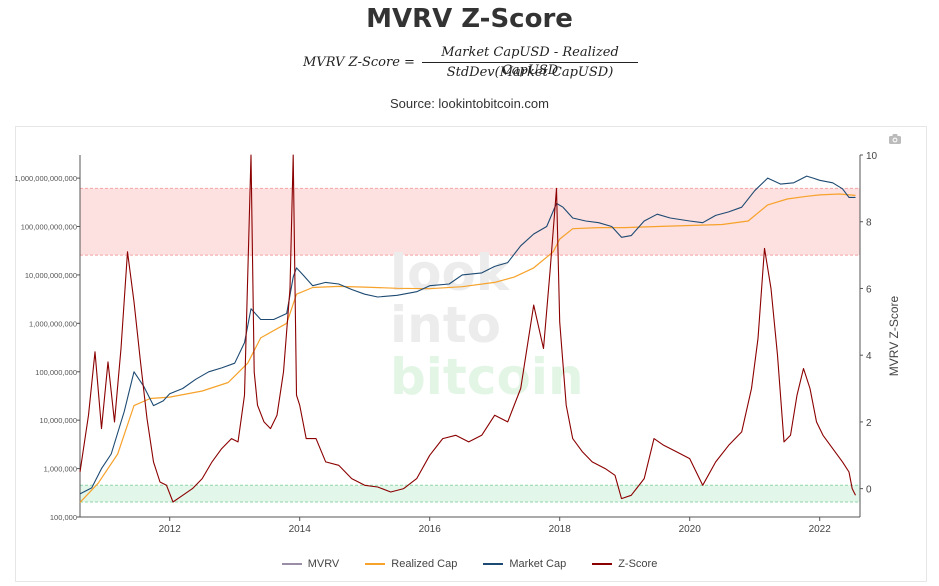 The height and width of the screenshot is (586, 939). I want to click on band-undervalued, so click(470, 493).